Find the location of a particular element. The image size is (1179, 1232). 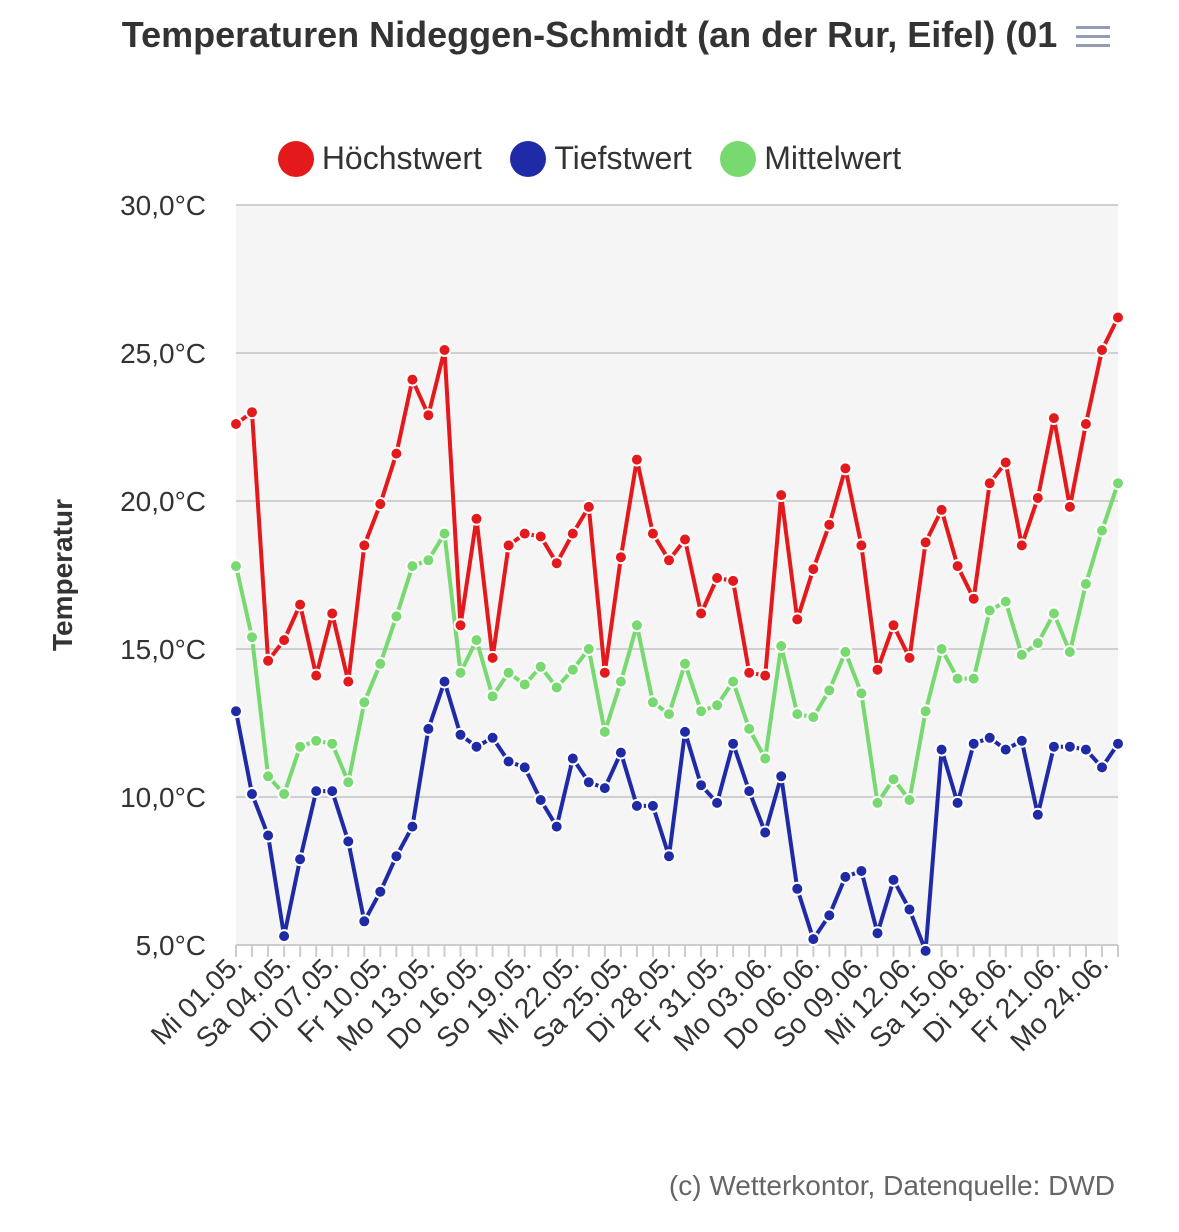

credits: (c) Wetterkontor, Datenquelle: DWD is located at coordinates (891, 1185).